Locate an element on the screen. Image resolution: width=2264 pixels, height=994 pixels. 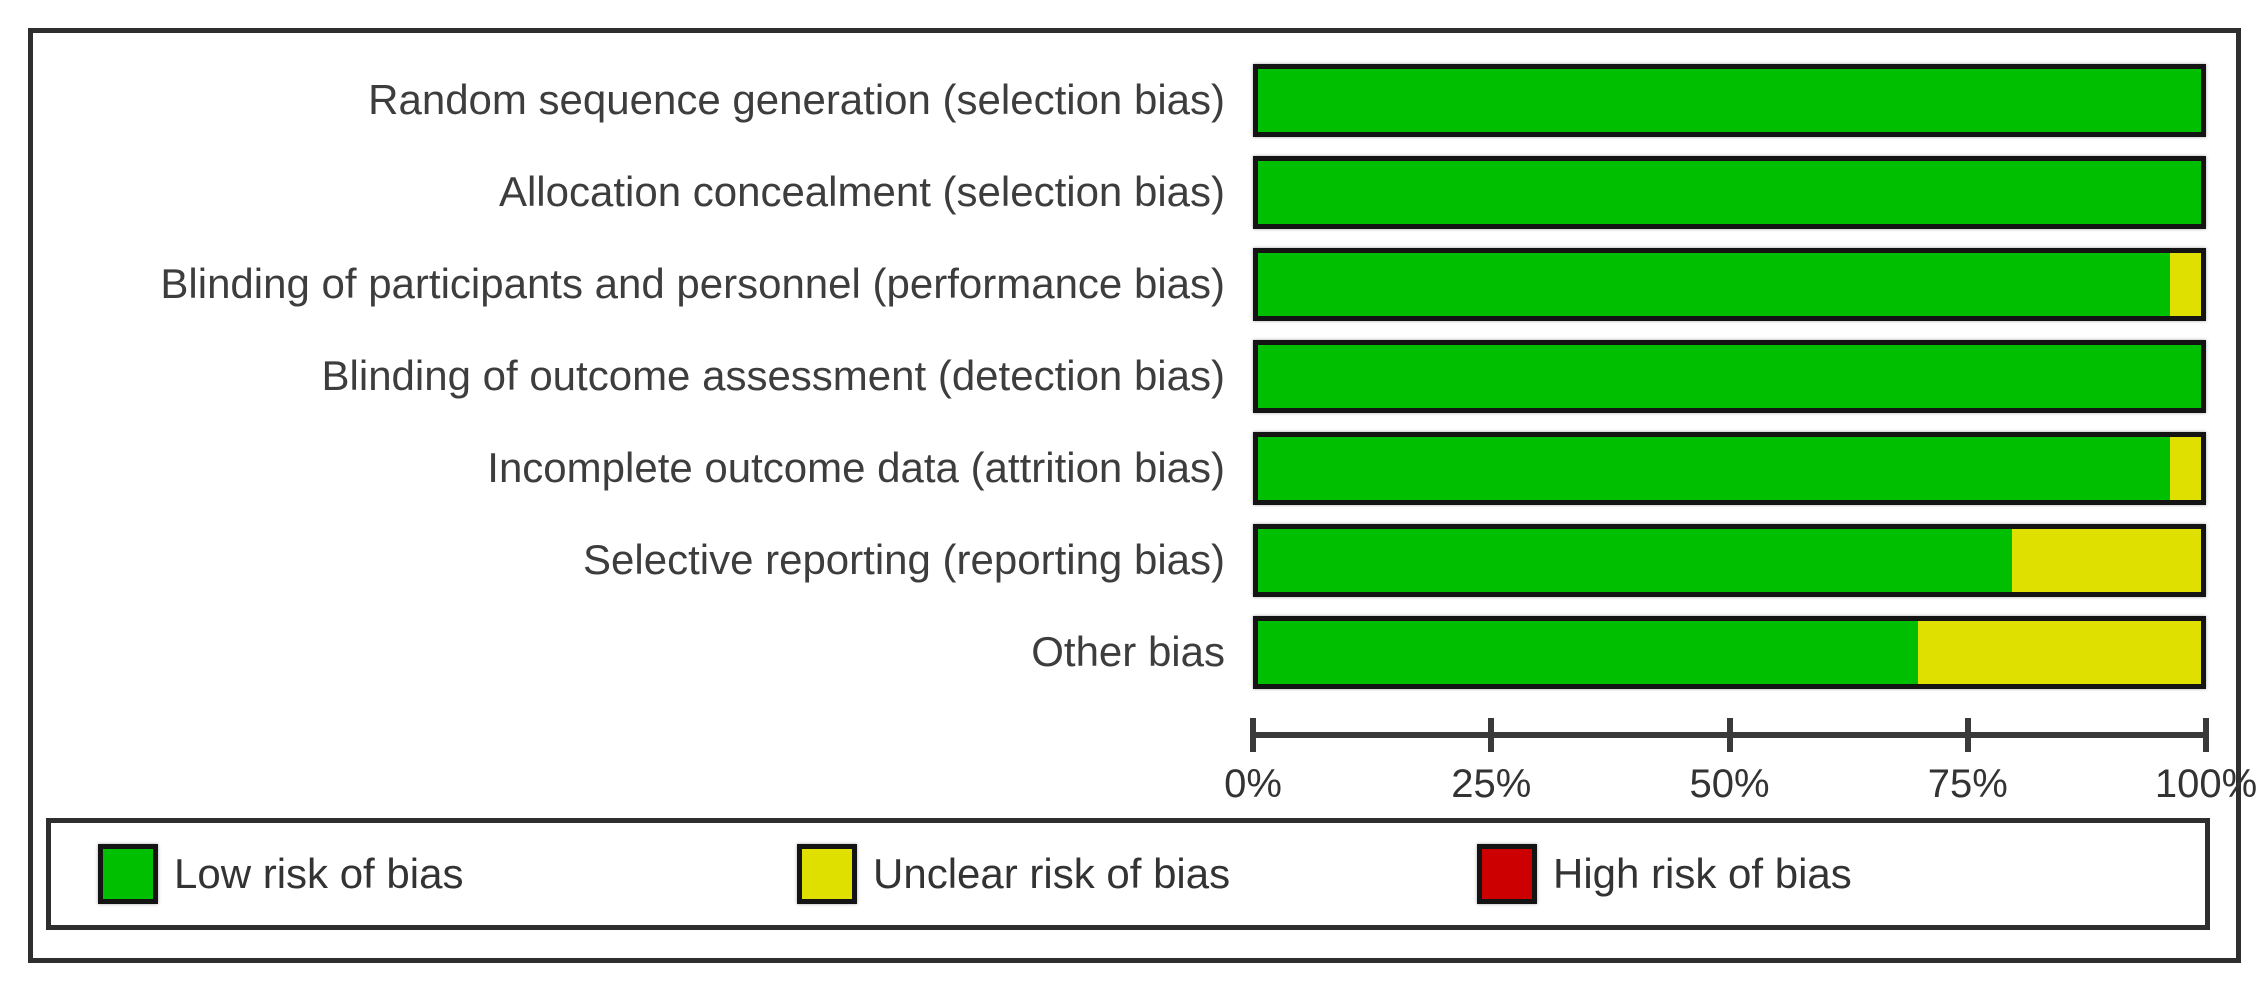
legend-label: Unclear risk of bias is located at coordinates (1052, 873).